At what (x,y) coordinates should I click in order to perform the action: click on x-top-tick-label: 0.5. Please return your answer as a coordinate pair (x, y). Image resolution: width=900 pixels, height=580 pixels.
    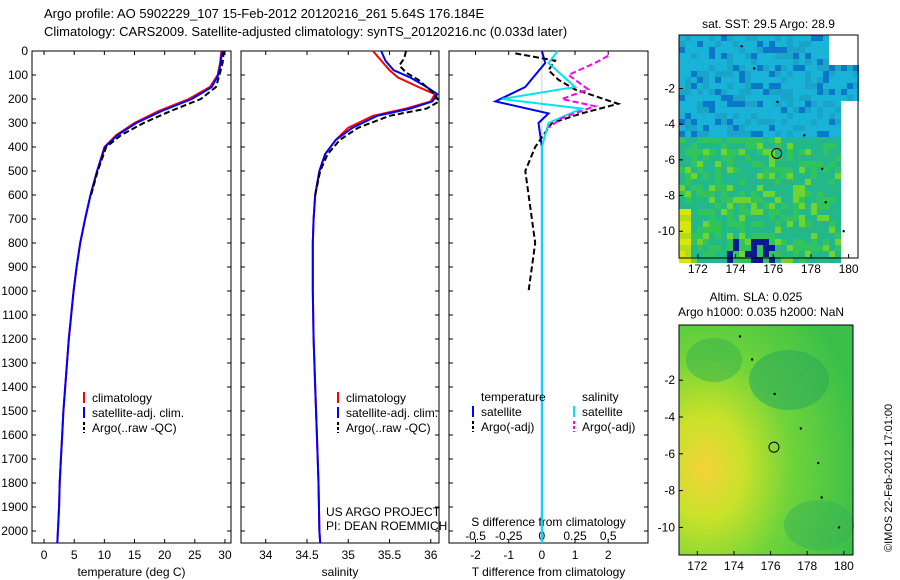
    Looking at the image, I should click on (608, 536).